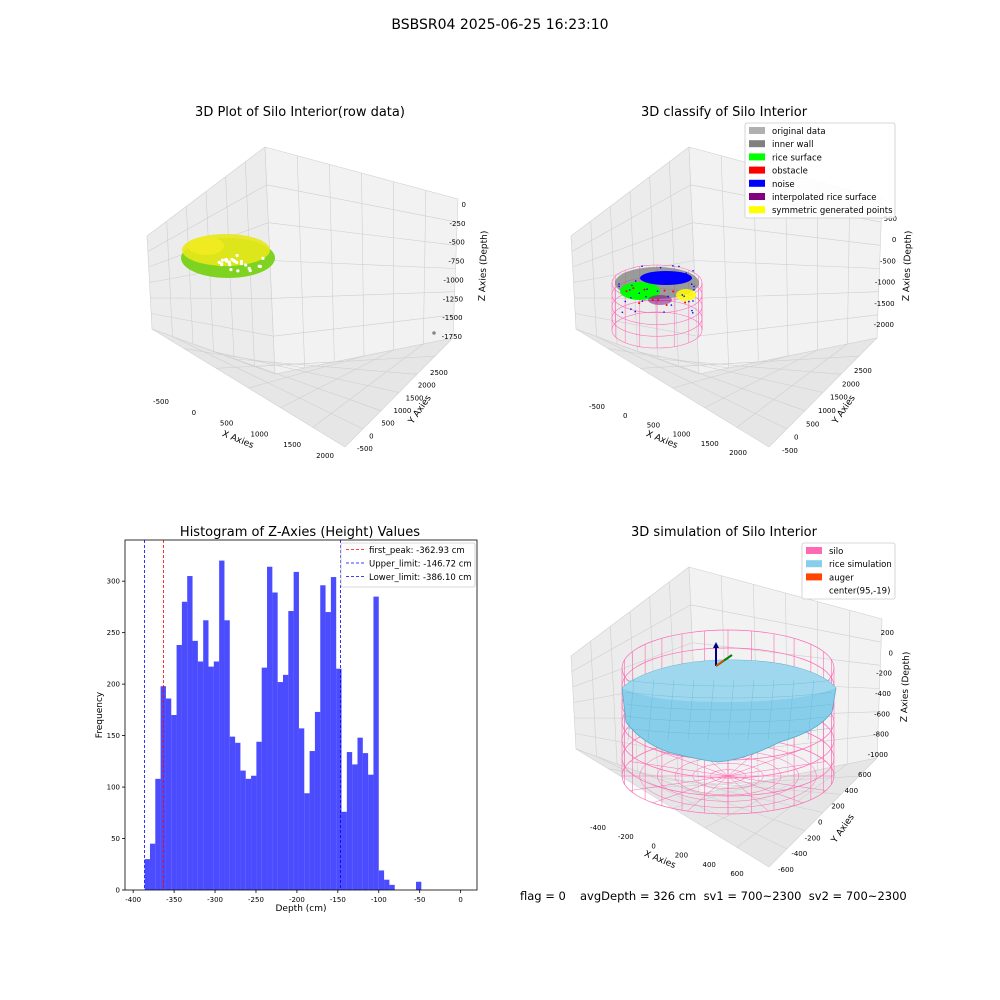 This screenshot has width=1000, height=1000. Describe the element at coordinates (379, 900) in the screenshot. I see `x-tick-label: -100` at that location.